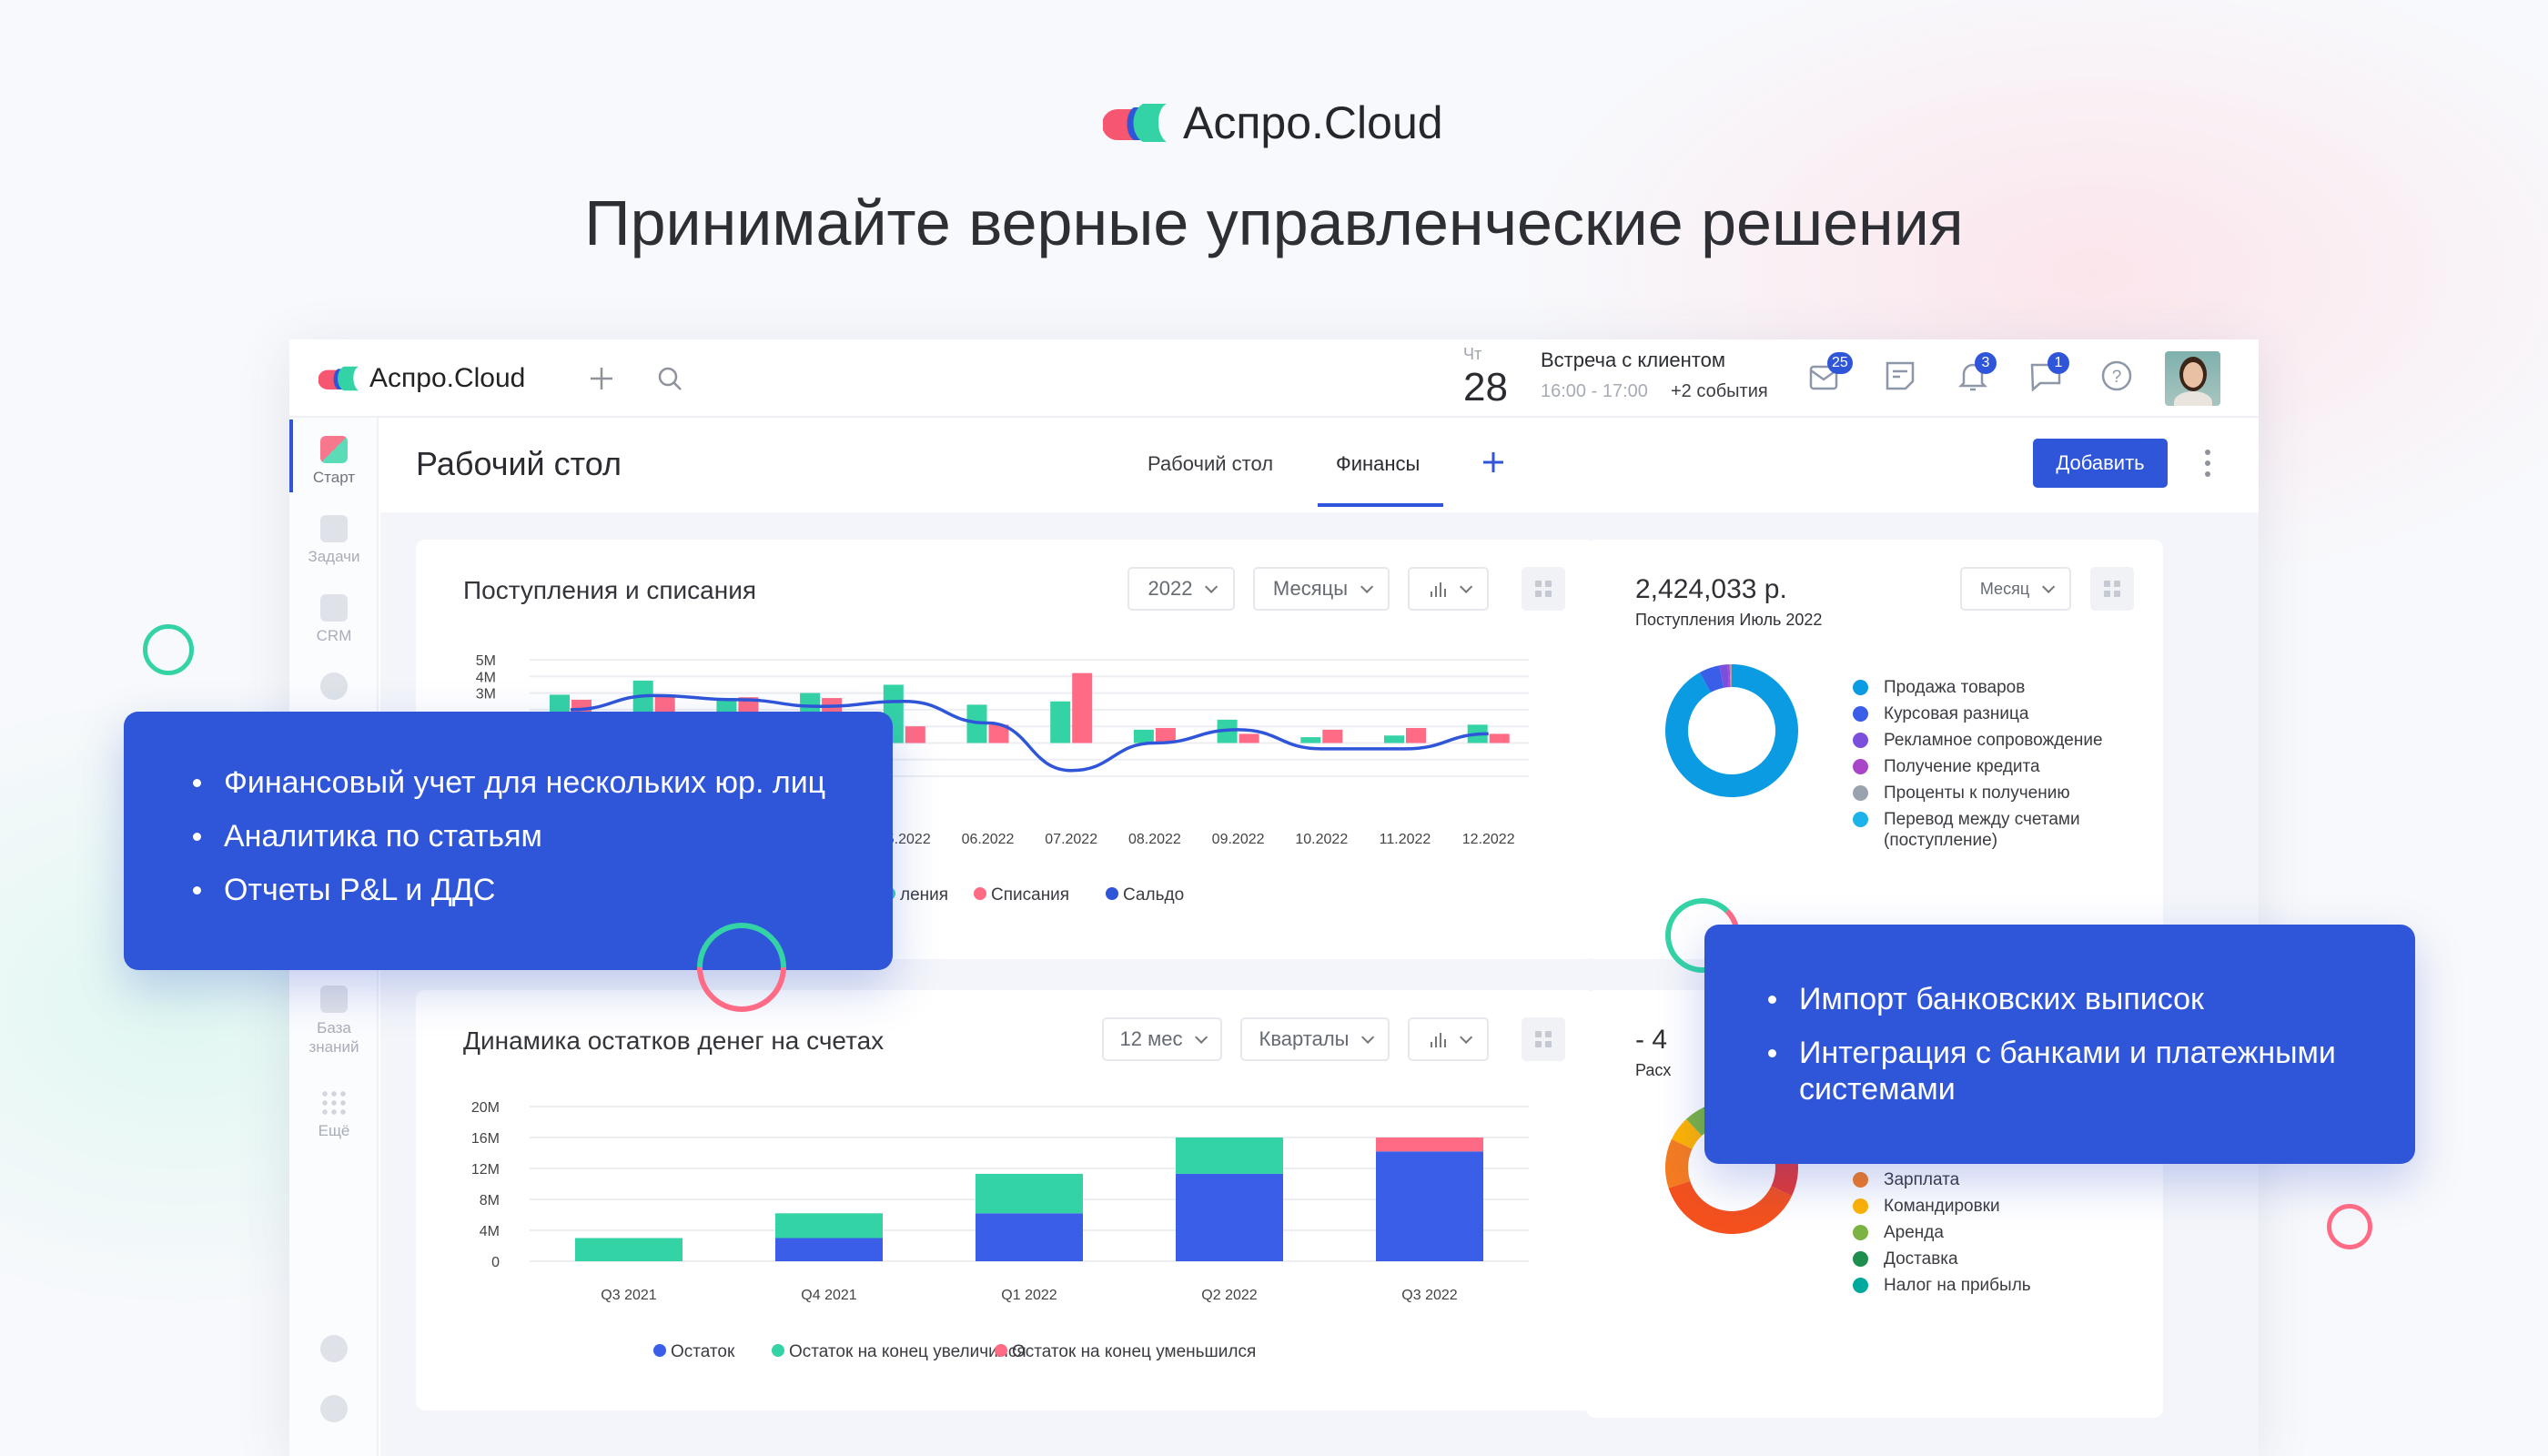 This screenshot has height=1456, width=2548. Describe the element at coordinates (1998, 741) in the screenshot. I see `legend-item: Рекламное сопровождение` at that location.